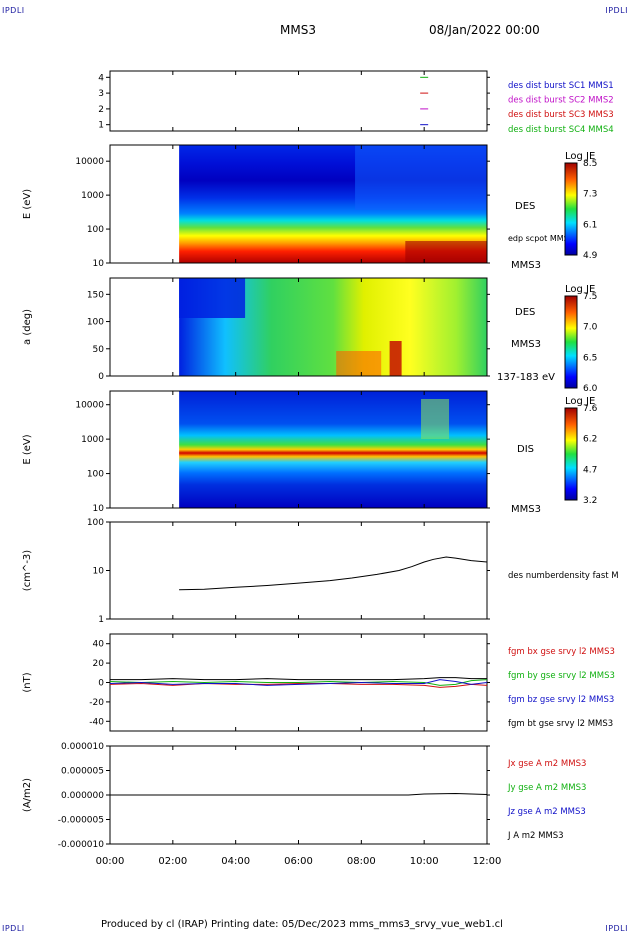 The height and width of the screenshot is (934, 630). What do you see at coordinates (13, 928) in the screenshot?
I see `corner-label-bottom-left: IPDLI` at bounding box center [13, 928].